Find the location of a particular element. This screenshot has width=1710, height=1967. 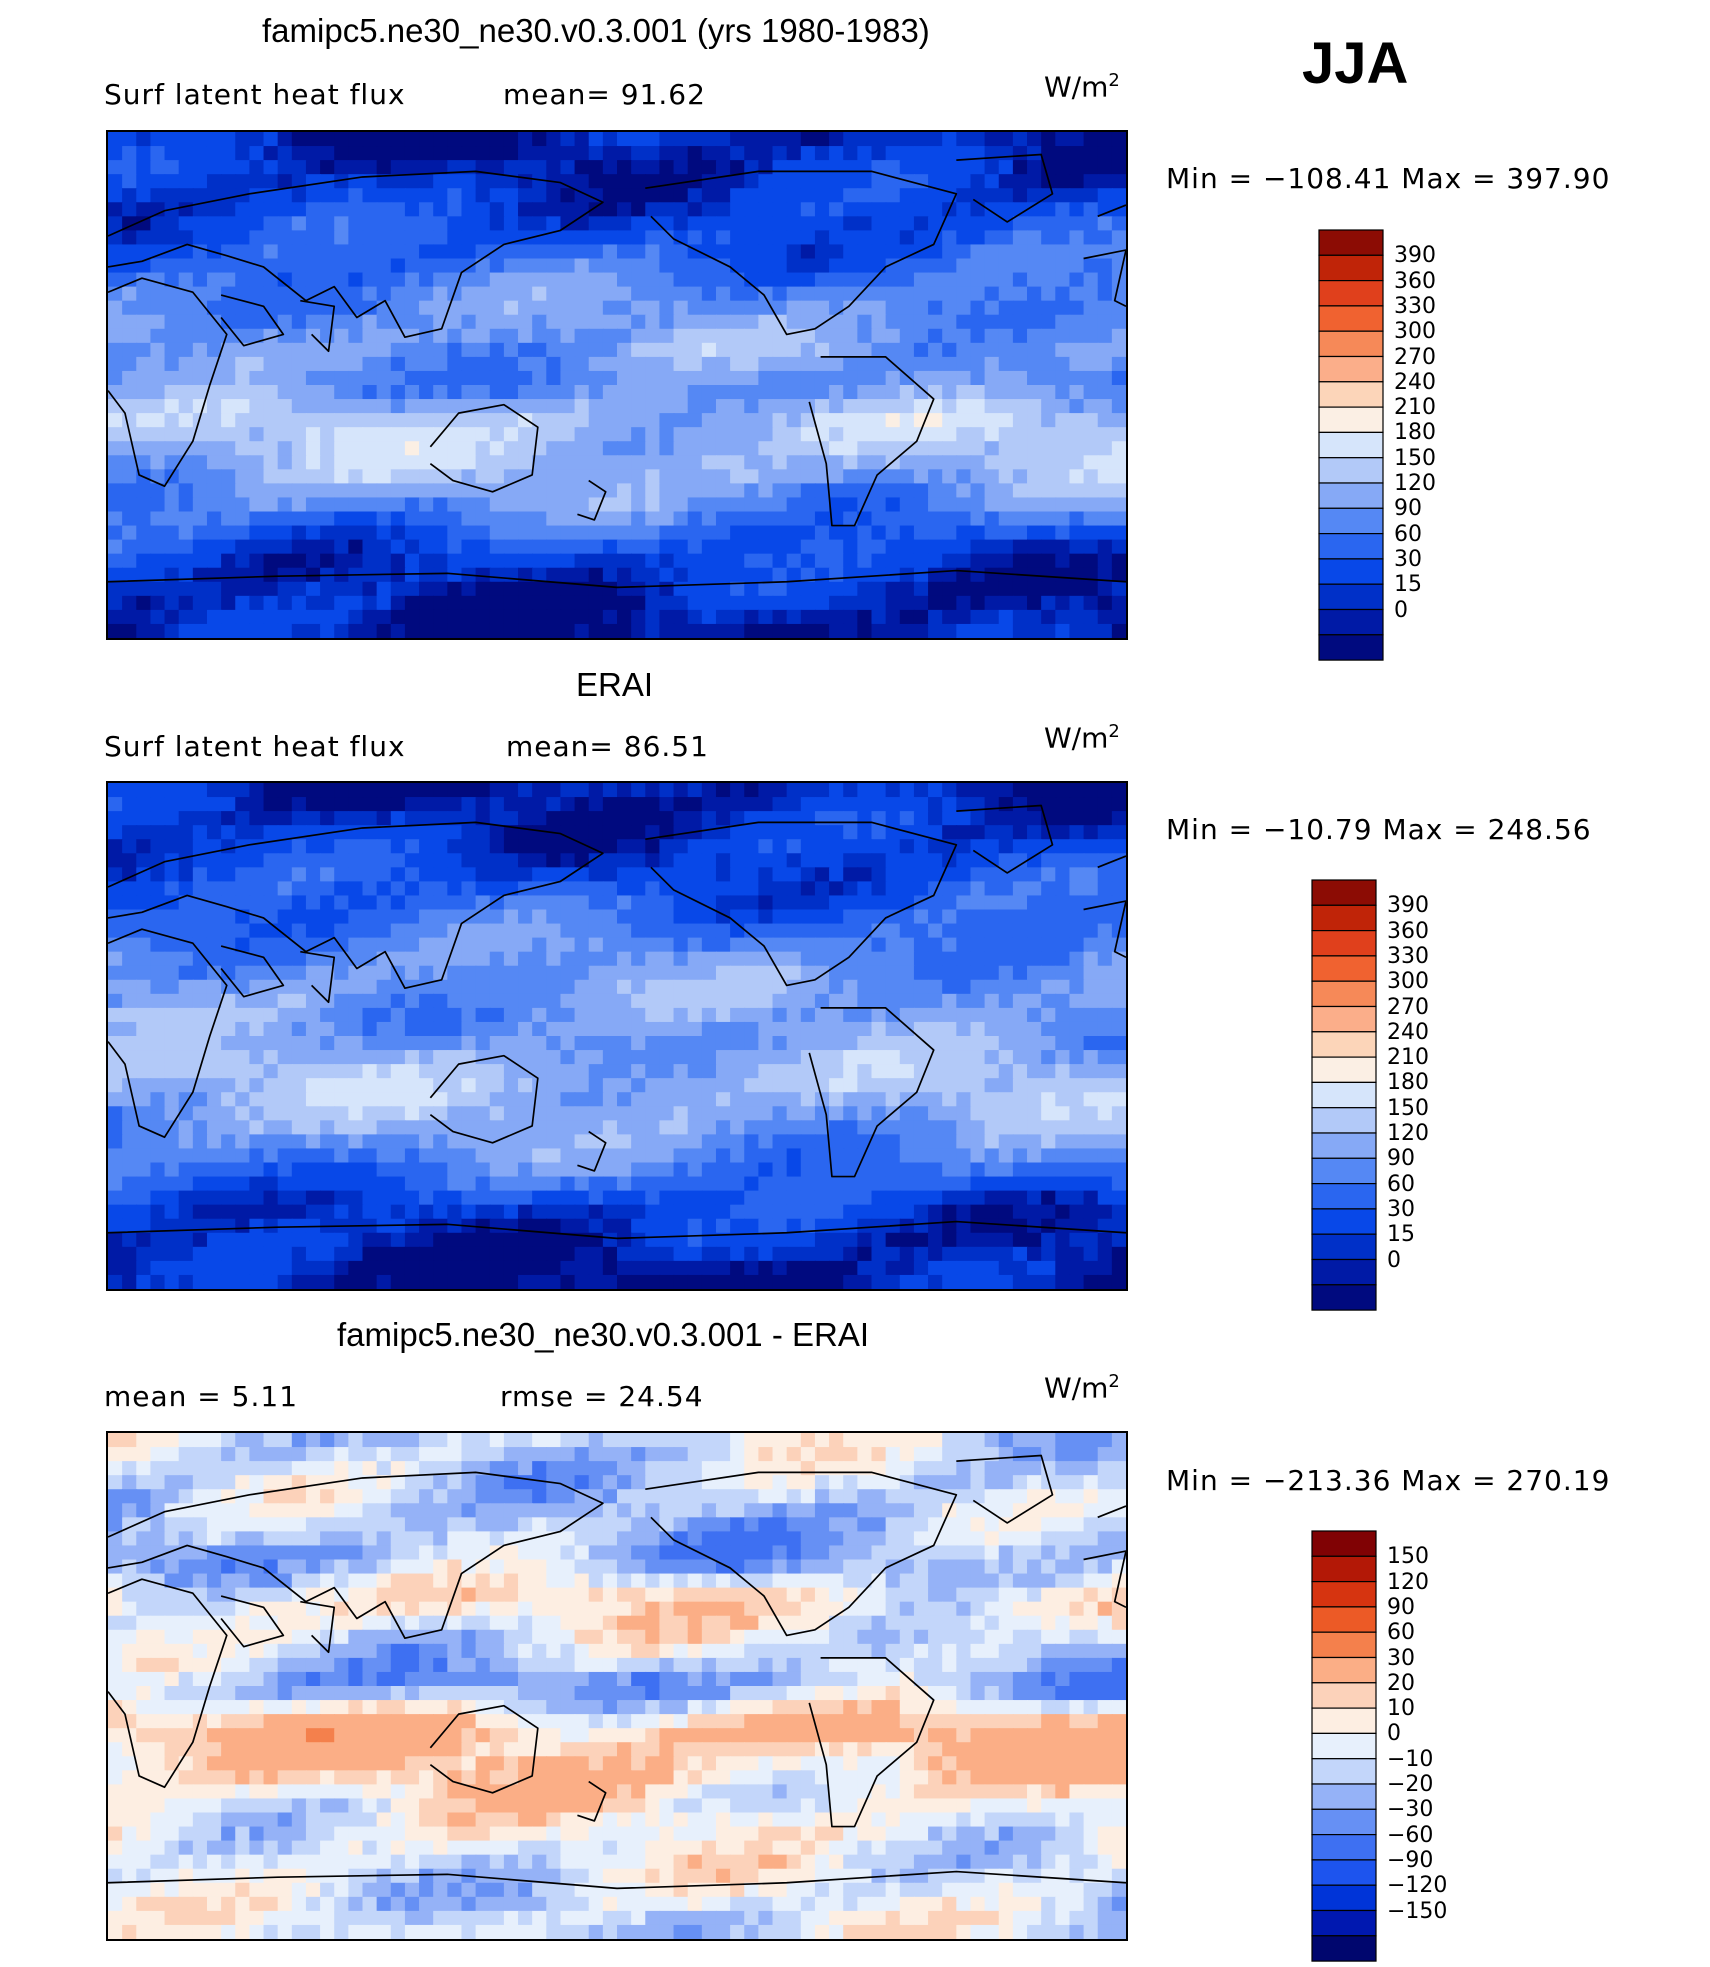

colorbar-swatch is located at coordinates (1351, 622).